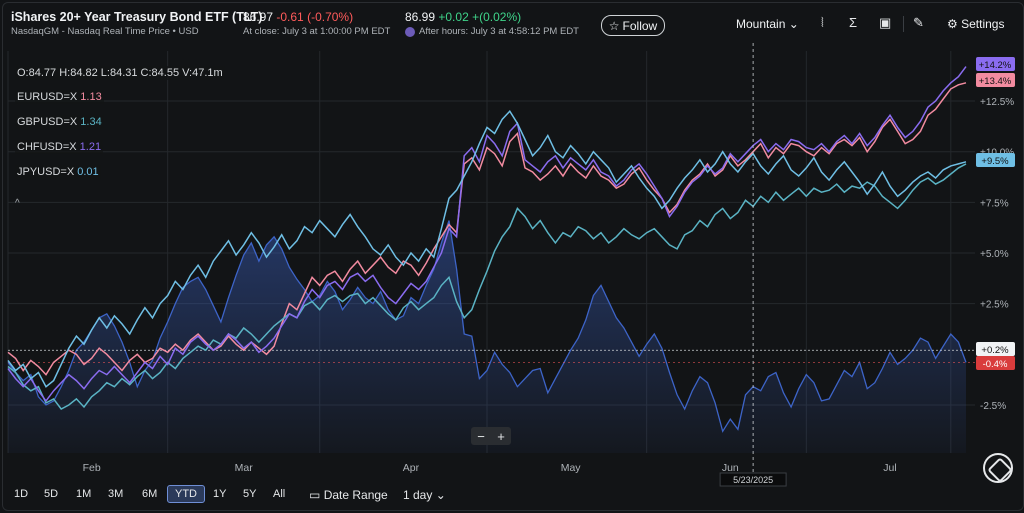  Describe the element at coordinates (994, 305) in the screenshot. I see `y-tick-label: +2.5%` at that location.